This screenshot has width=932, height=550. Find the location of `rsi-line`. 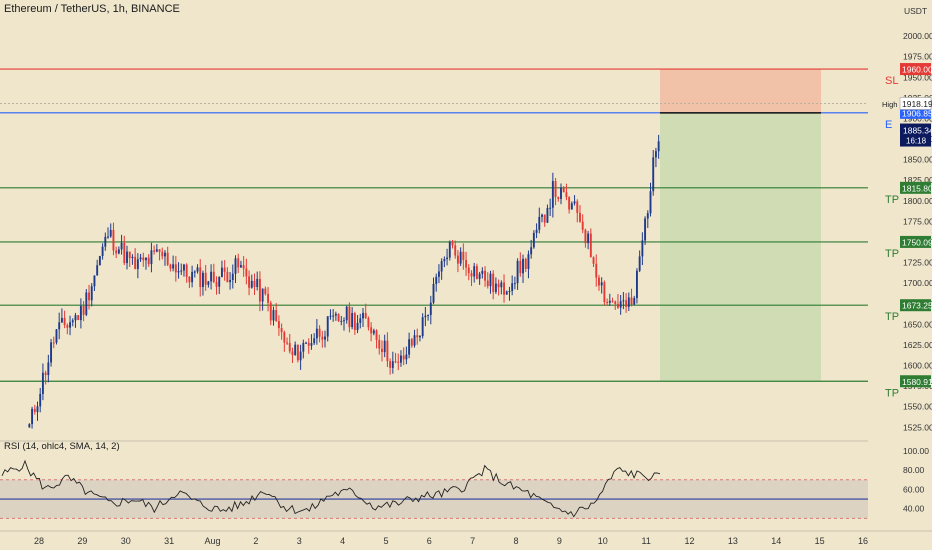

rsi-line is located at coordinates (331, 488).